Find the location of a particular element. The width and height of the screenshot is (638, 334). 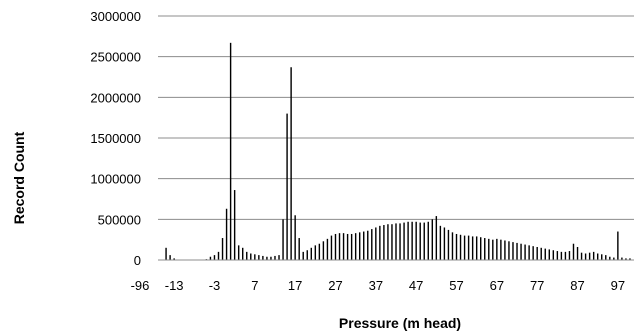

x-tick-label: 37 is located at coordinates (376, 285).